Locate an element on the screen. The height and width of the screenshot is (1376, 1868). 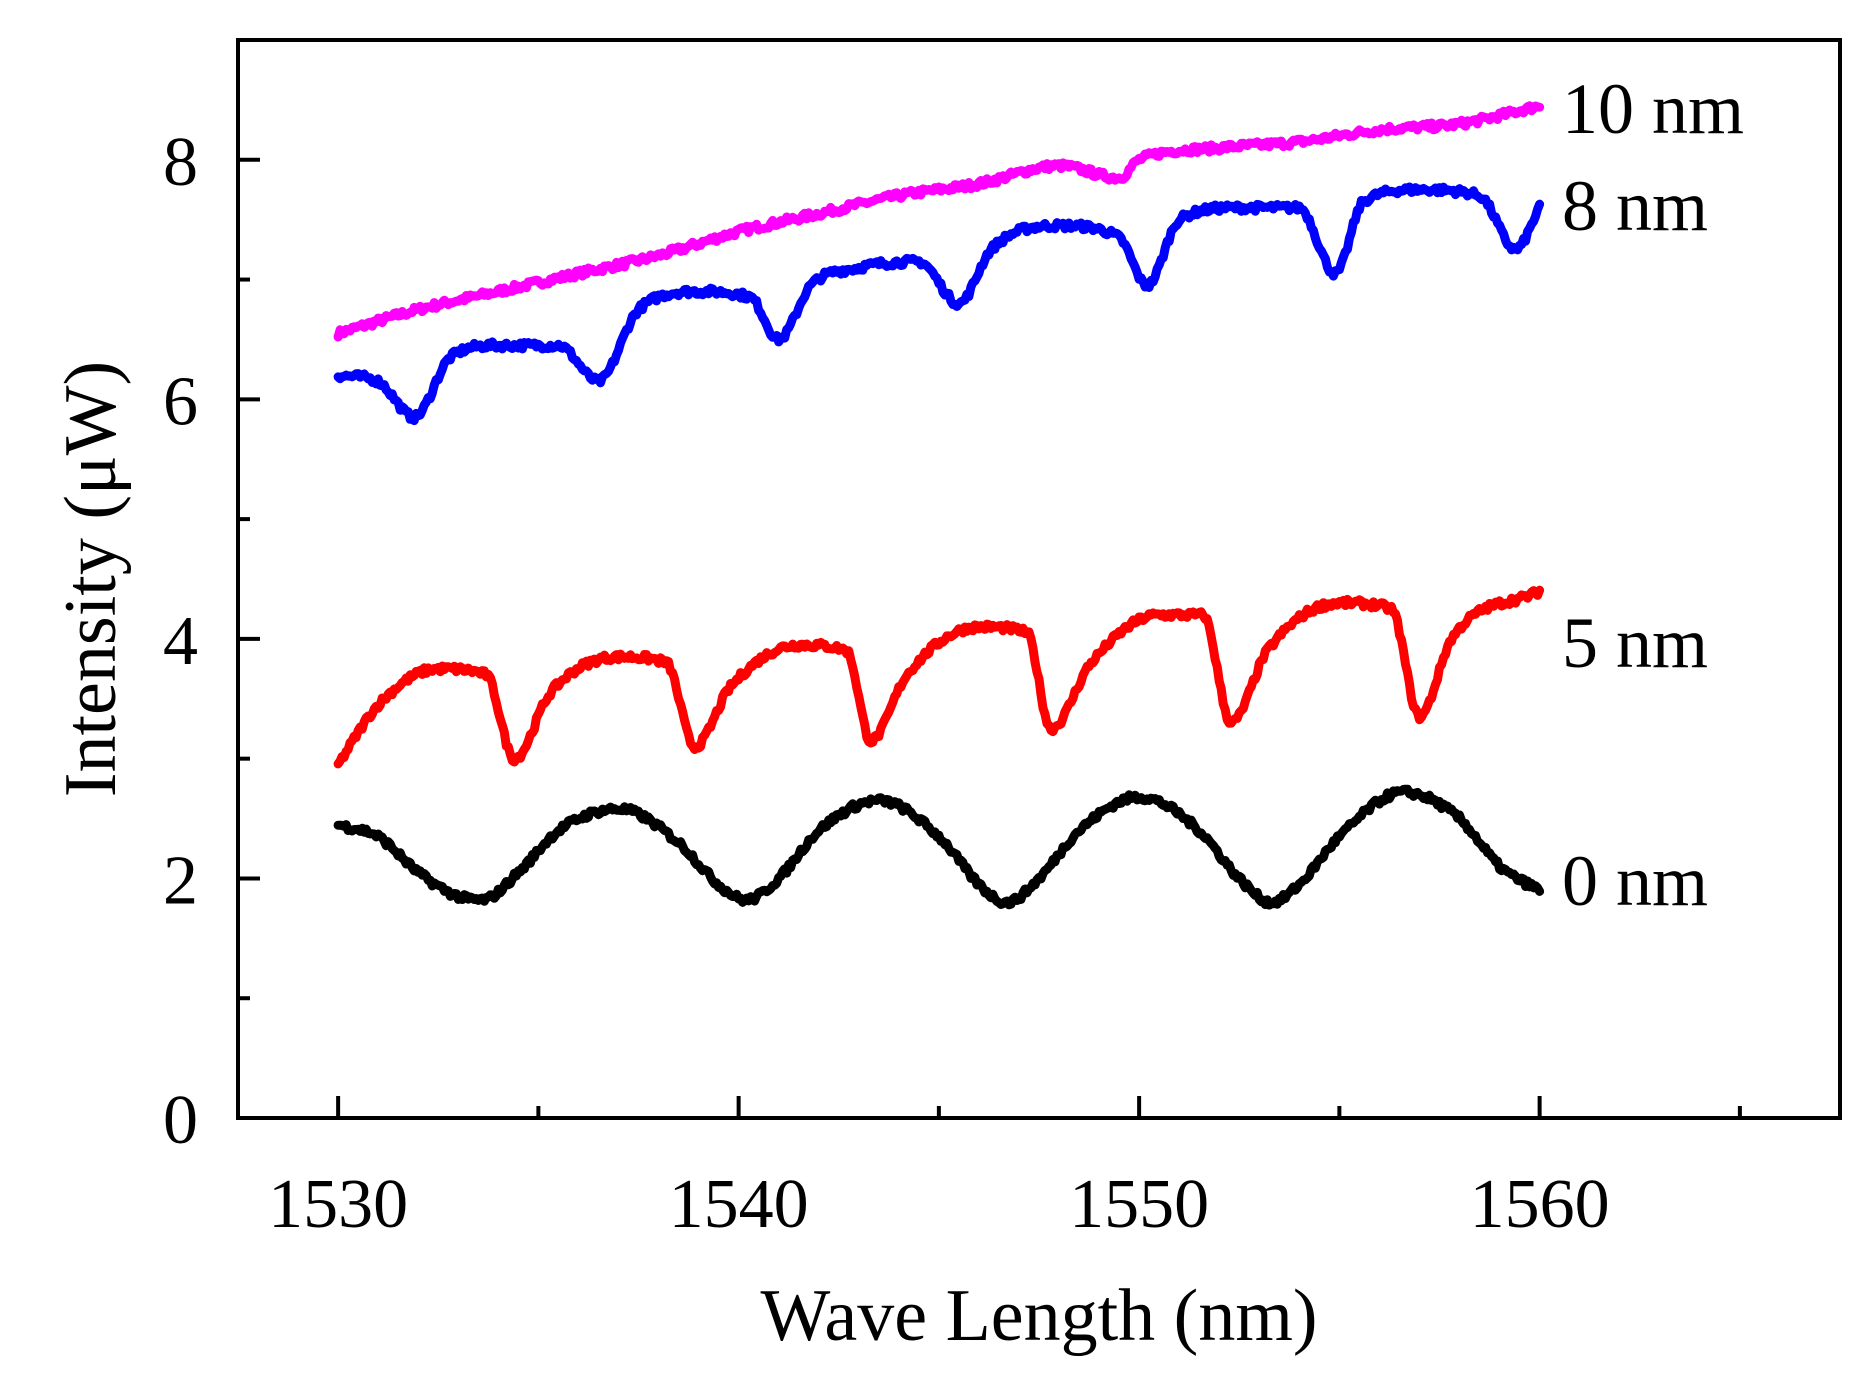
series-label-0-nm: 0 nm is located at coordinates (1635, 881).